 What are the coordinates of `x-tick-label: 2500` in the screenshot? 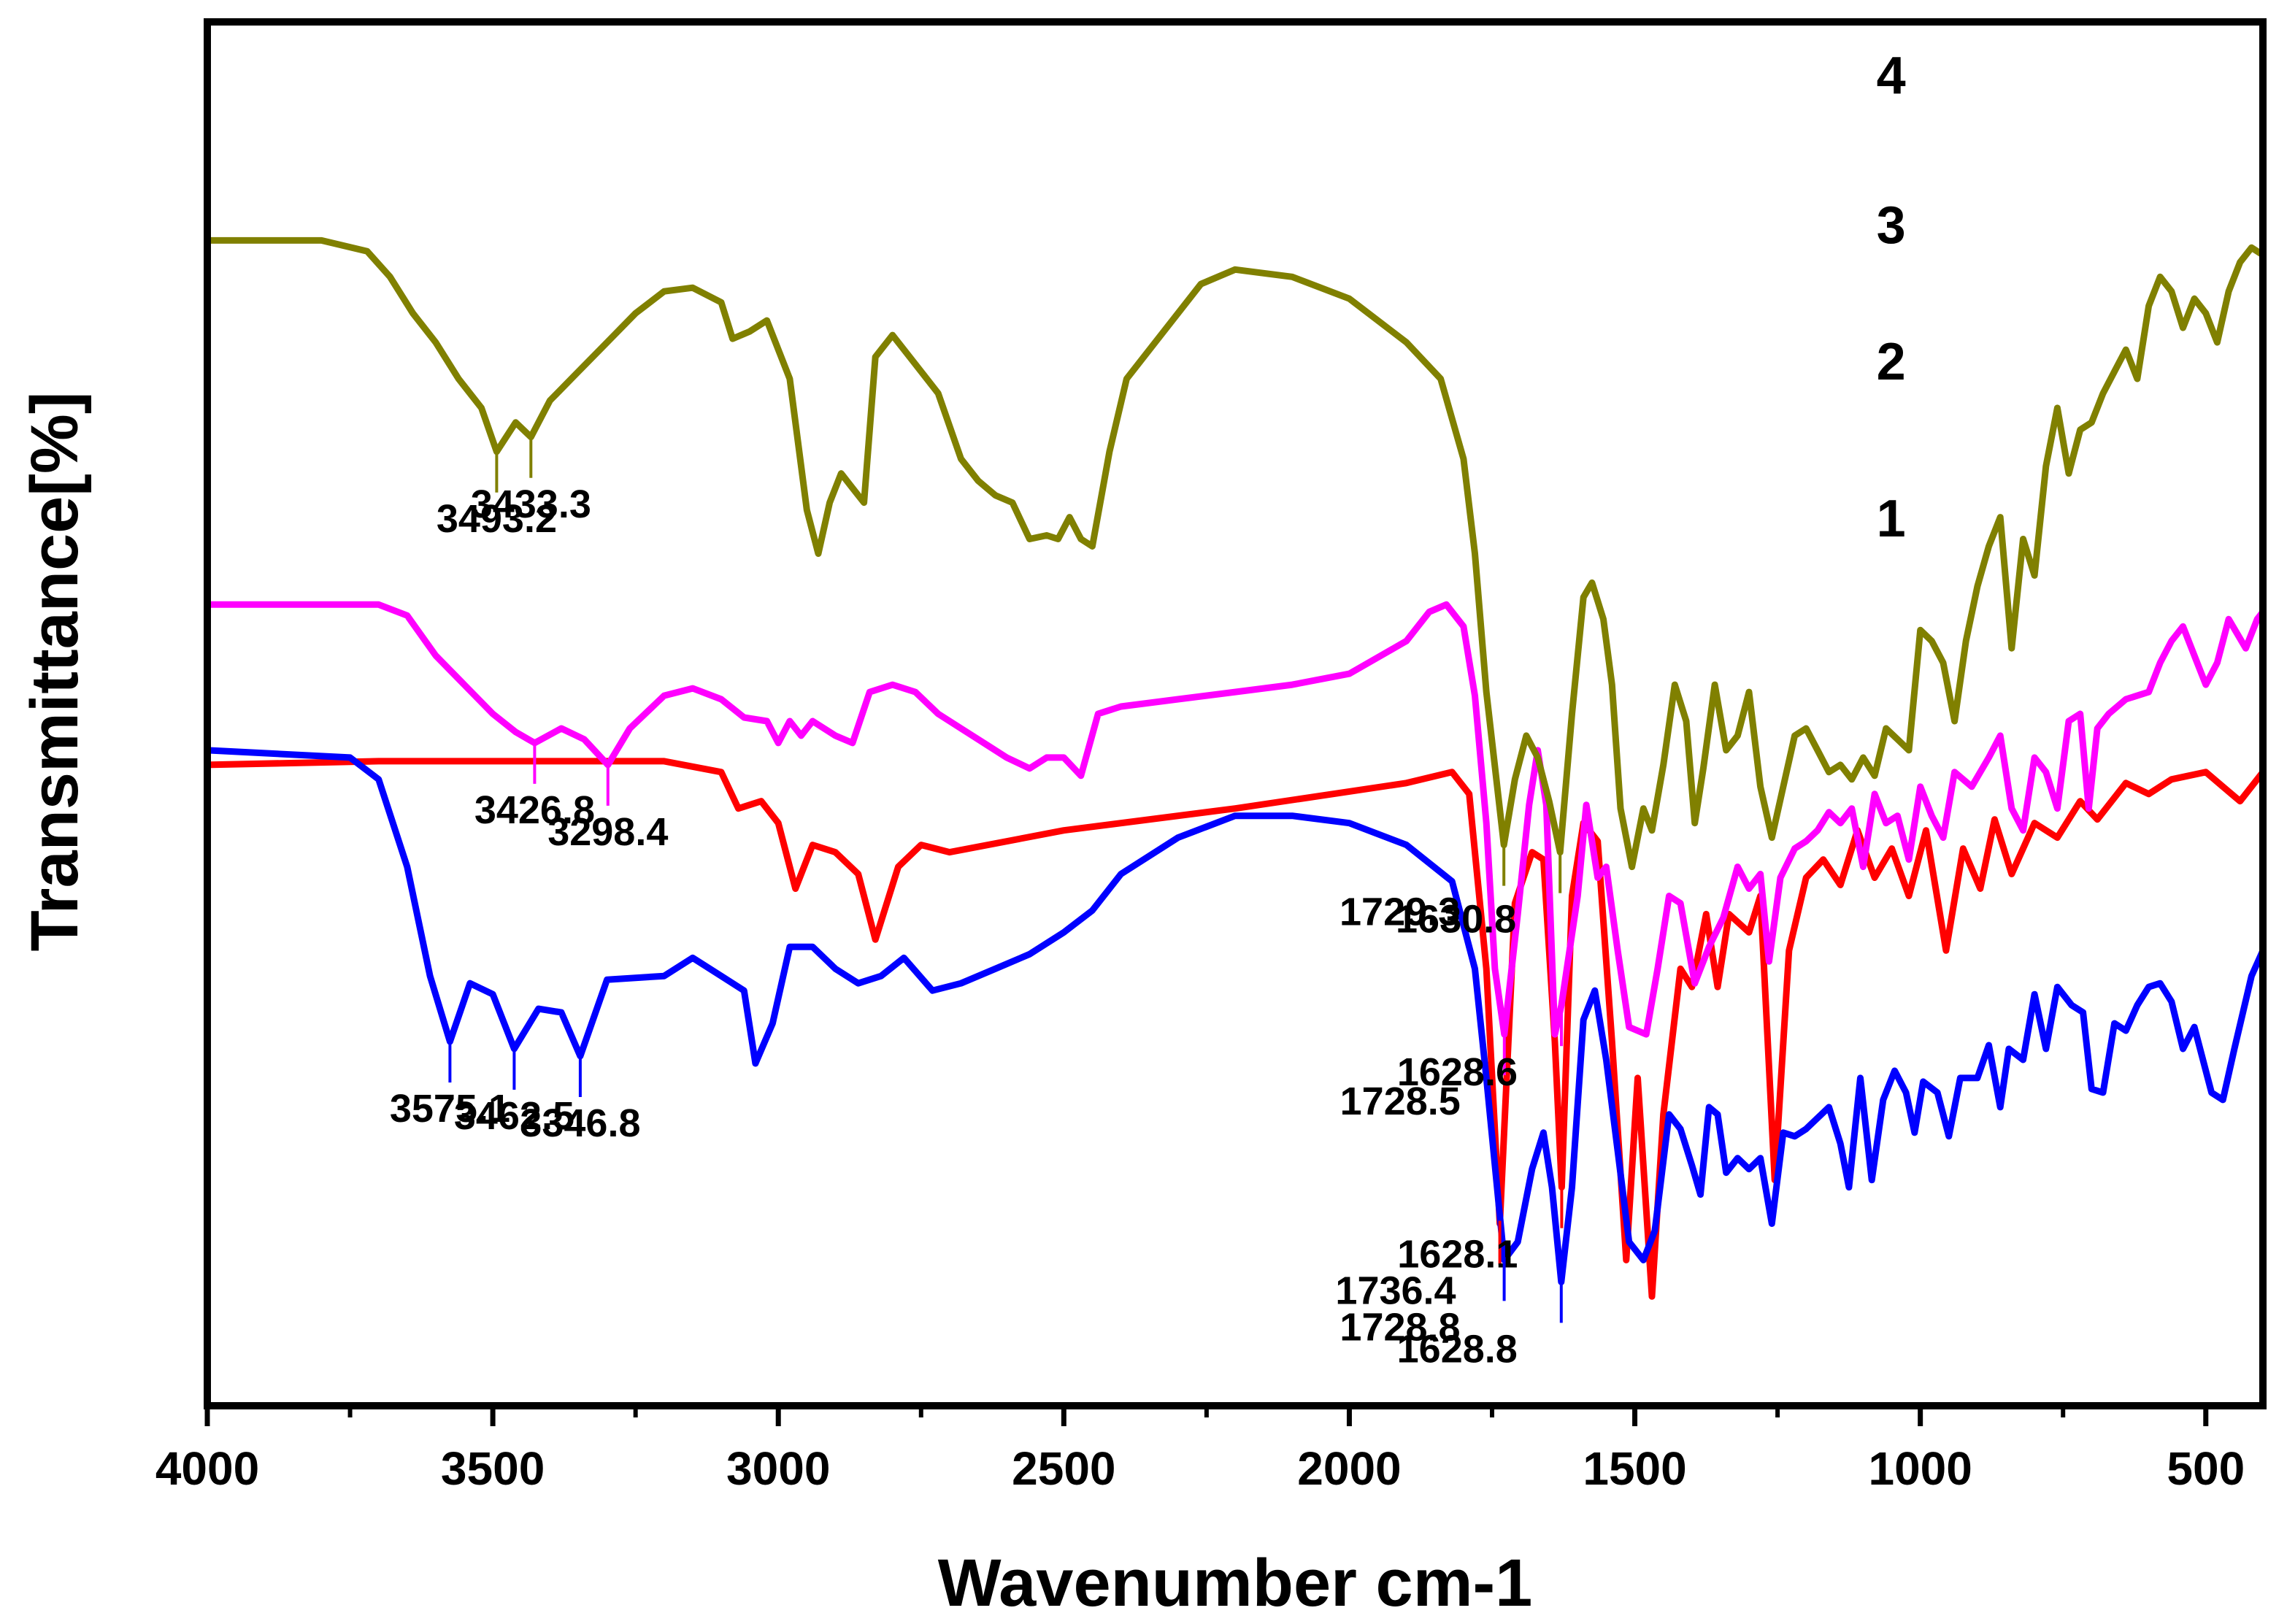 It's located at (1063, 1468).